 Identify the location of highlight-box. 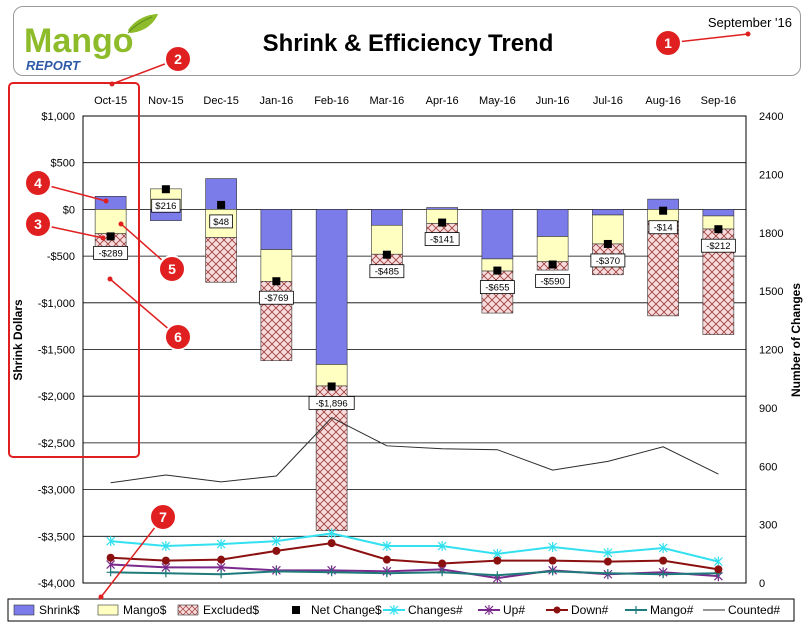
(74, 270).